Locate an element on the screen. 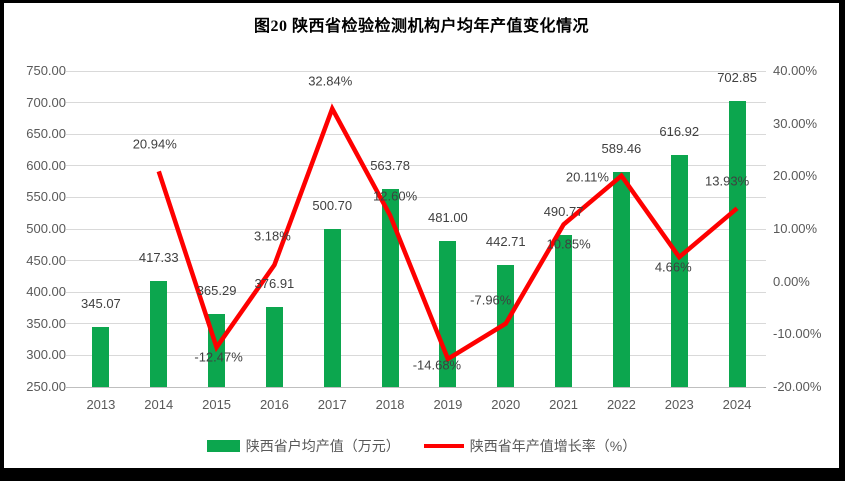 This screenshot has height=481, width=845. line-value-label: 4.66% is located at coordinates (673, 267).